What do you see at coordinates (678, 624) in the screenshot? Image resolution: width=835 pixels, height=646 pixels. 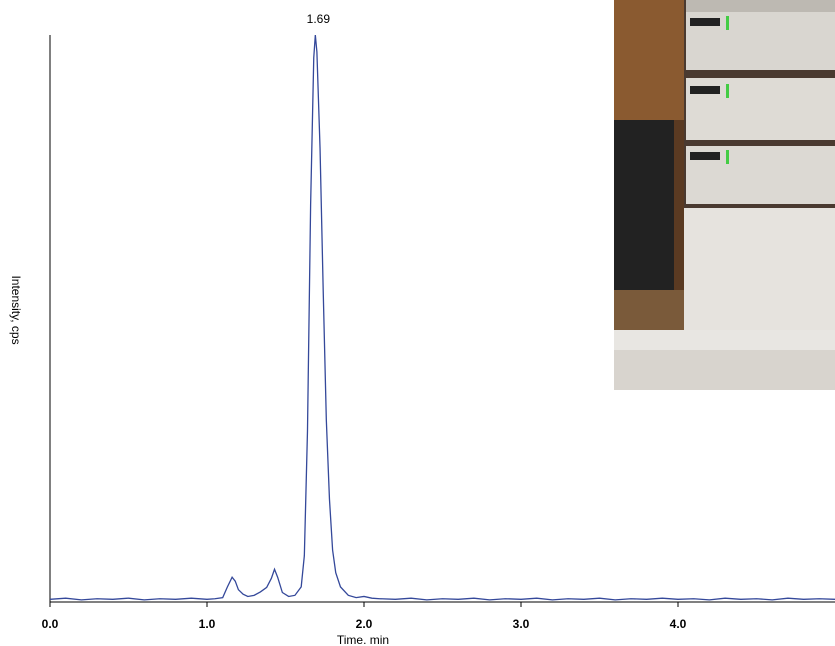 I see `x-tick-label: 4.0` at bounding box center [678, 624].